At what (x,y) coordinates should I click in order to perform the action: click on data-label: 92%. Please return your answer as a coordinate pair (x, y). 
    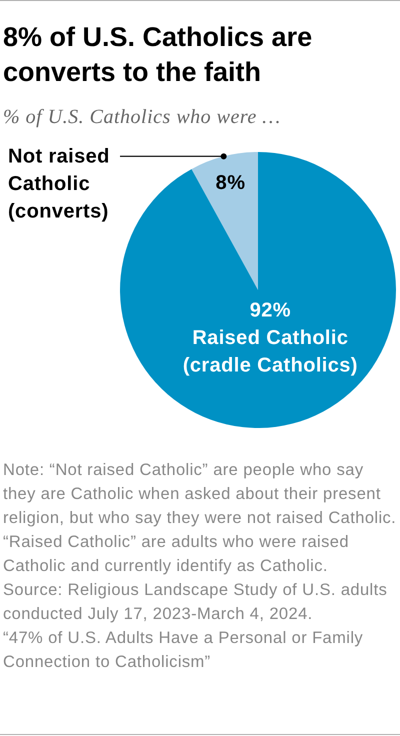
    Looking at the image, I should click on (270, 311).